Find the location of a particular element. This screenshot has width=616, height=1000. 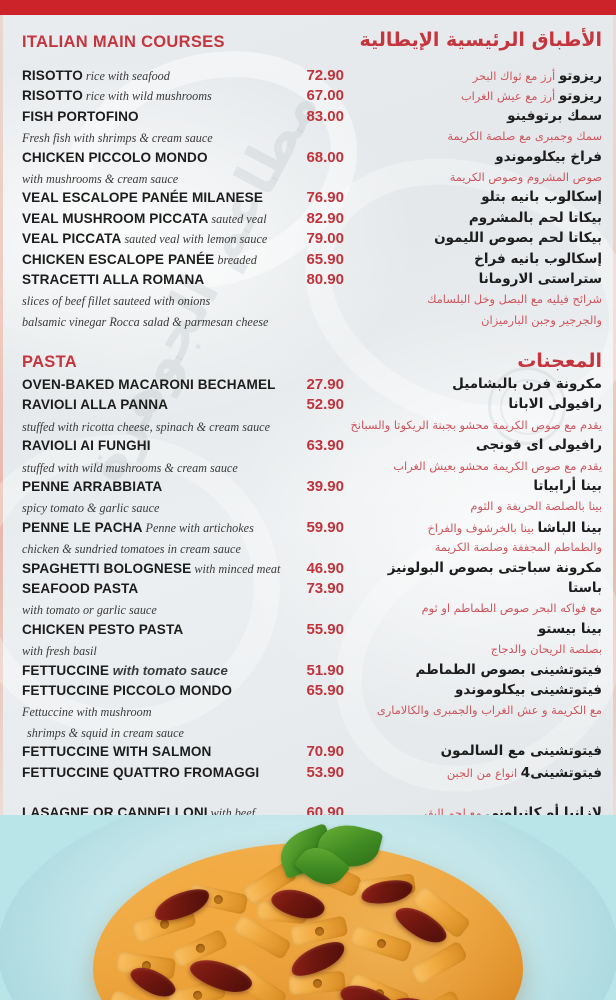

item-subtitle: sauted veal with lemon sauce is located at coordinates (194, 239).